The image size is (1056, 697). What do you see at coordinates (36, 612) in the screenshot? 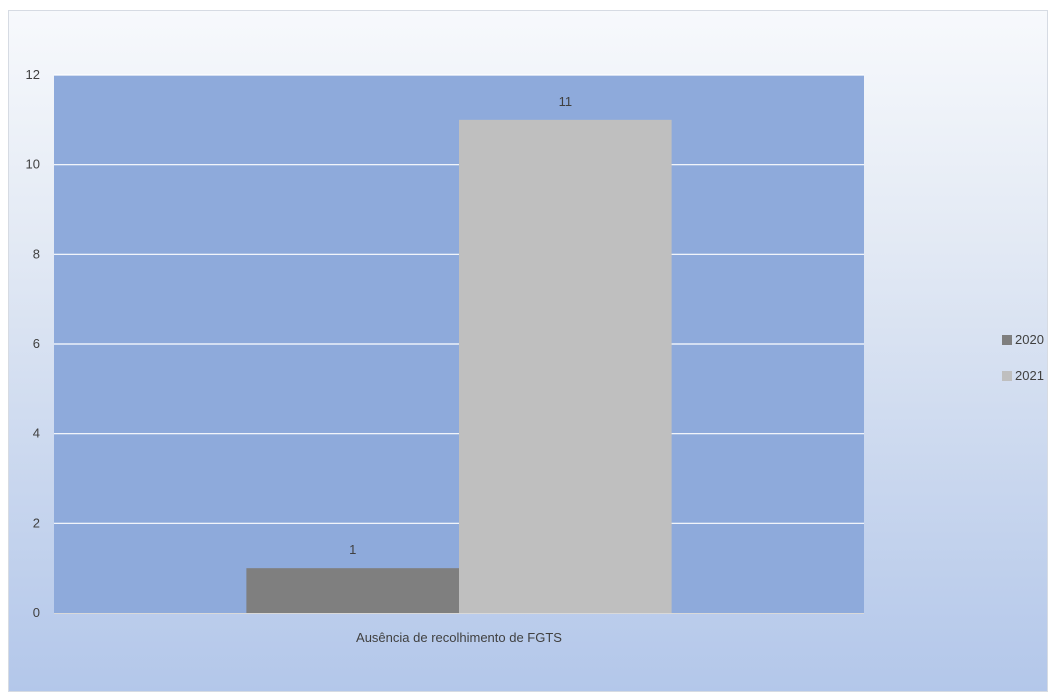
I see `y-tick-label: 0` at bounding box center [36, 612].